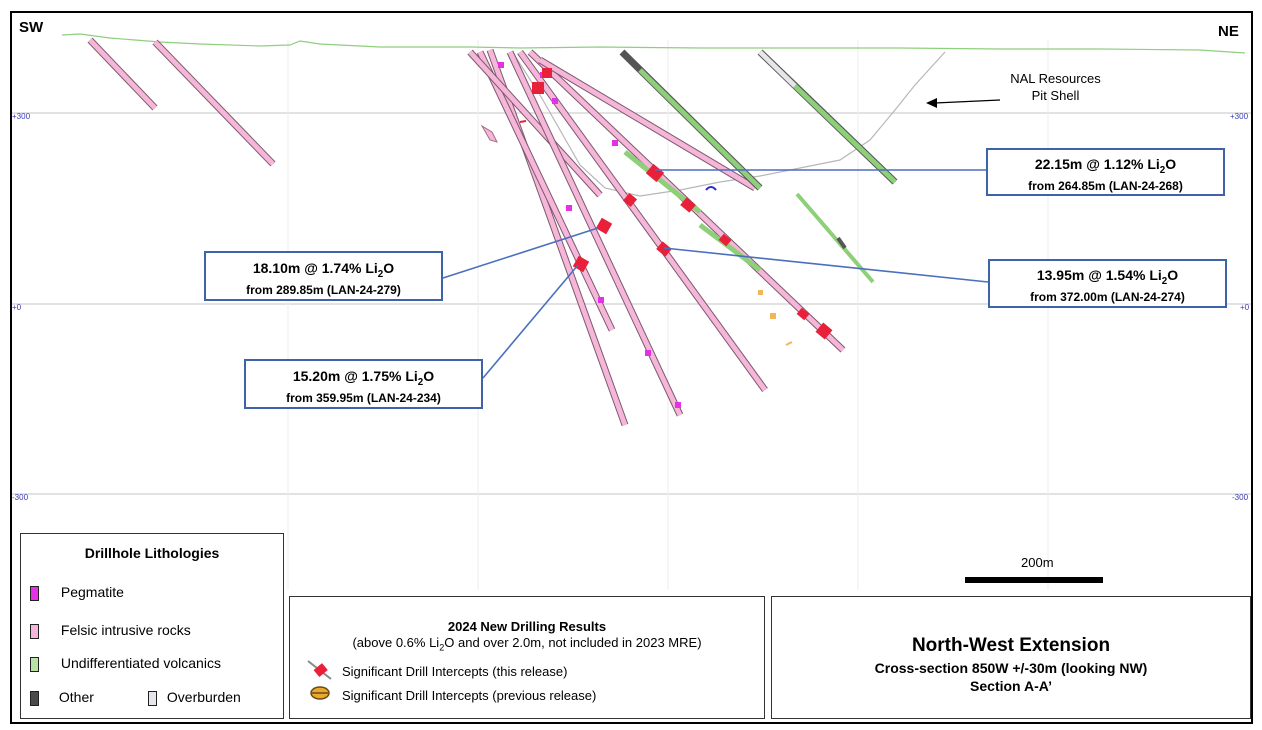 The image size is (1262, 730). What do you see at coordinates (730, 124) in the screenshot?
I see `pit-shell-line` at bounding box center [730, 124].